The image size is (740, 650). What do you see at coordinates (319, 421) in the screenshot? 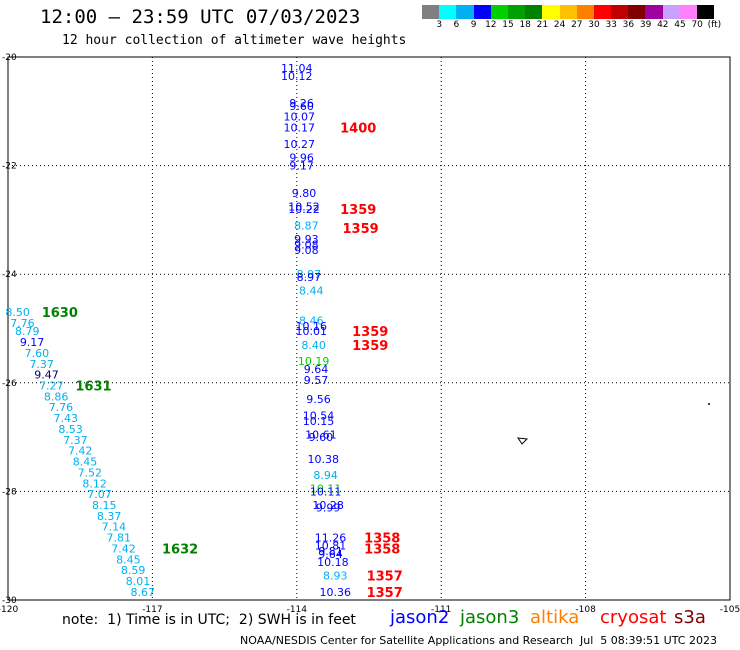
I see `wave-height-label: 10.15` at bounding box center [319, 421].